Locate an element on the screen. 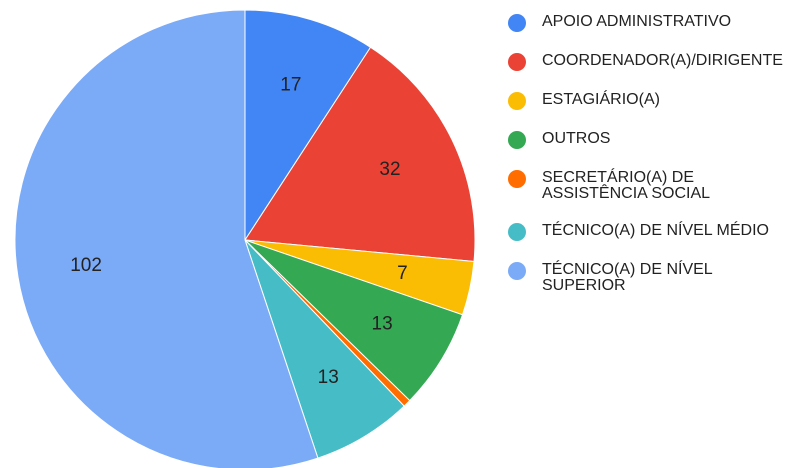 The width and height of the screenshot is (792, 468). legend-item: COORDENADOR(A)/DIRIGENTE is located at coordinates (650, 62).